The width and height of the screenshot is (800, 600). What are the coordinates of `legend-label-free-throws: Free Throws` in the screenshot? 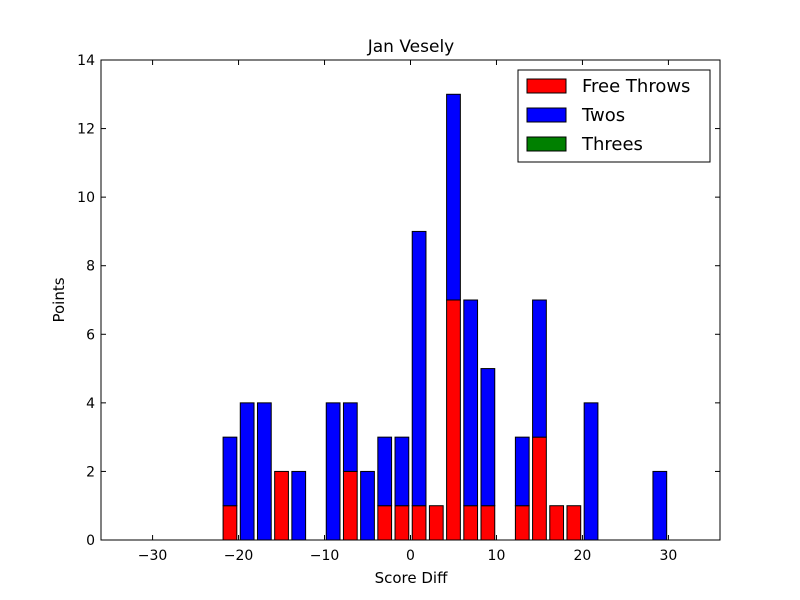 It's located at (636, 86).